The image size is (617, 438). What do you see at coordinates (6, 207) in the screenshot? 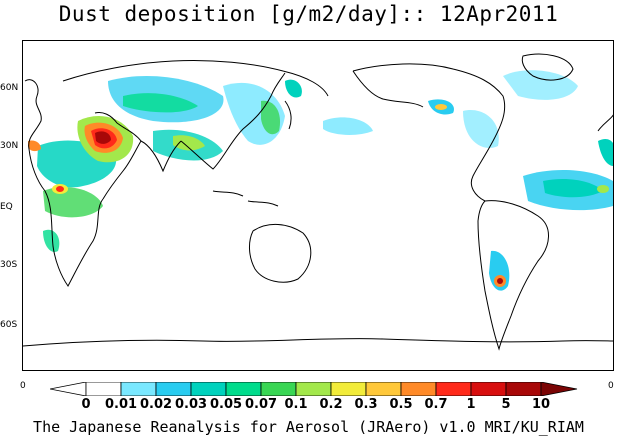
I see `lat-label-eq: EQ` at bounding box center [6, 207].